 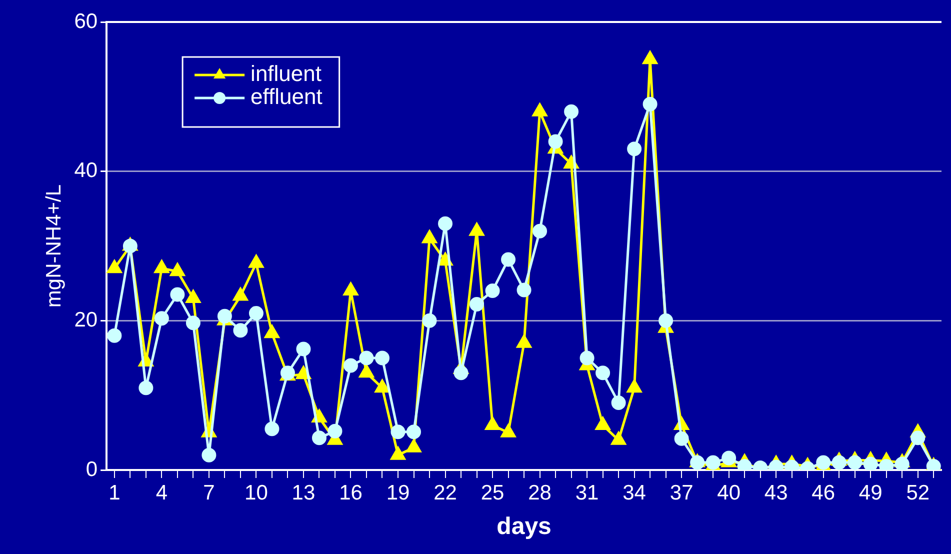 I want to click on x-tick-label: 40, so click(x=729, y=492).